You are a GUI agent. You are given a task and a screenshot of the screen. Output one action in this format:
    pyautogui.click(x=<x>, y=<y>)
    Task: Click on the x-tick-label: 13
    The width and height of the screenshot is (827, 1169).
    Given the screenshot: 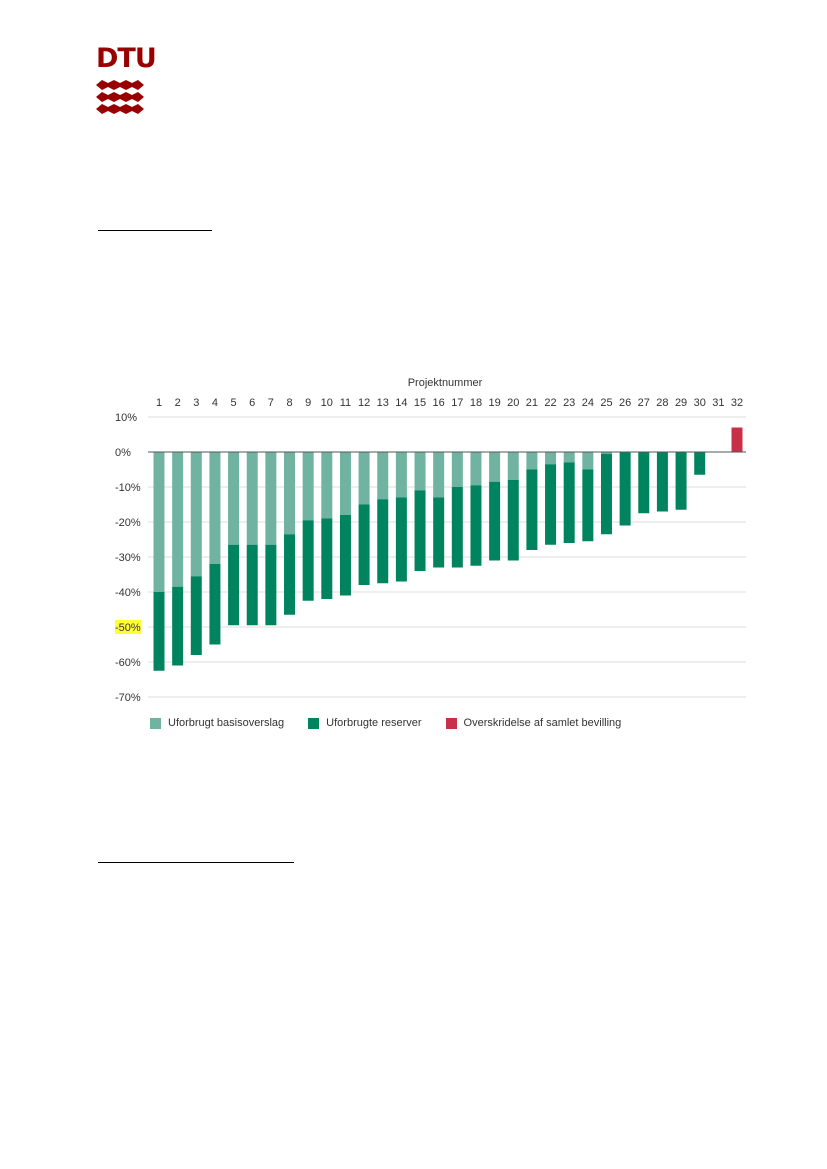 What is the action you would take?
    pyautogui.click(x=383, y=403)
    